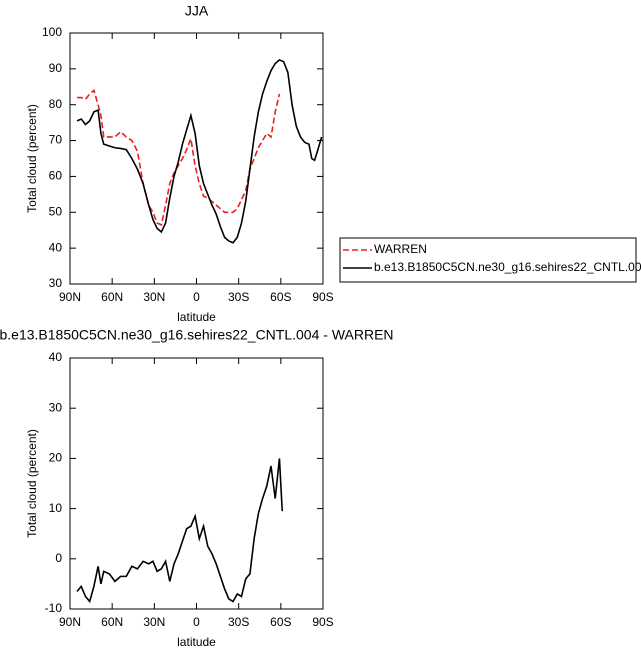 The width and height of the screenshot is (641, 655). I want to click on y-tick-label: 70, so click(56, 140).